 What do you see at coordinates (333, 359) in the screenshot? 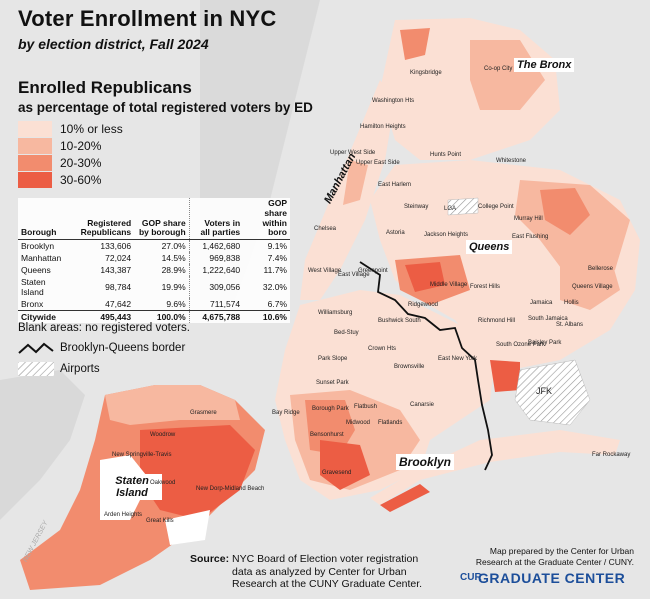
I see `map-label: Park Slope` at bounding box center [333, 359].